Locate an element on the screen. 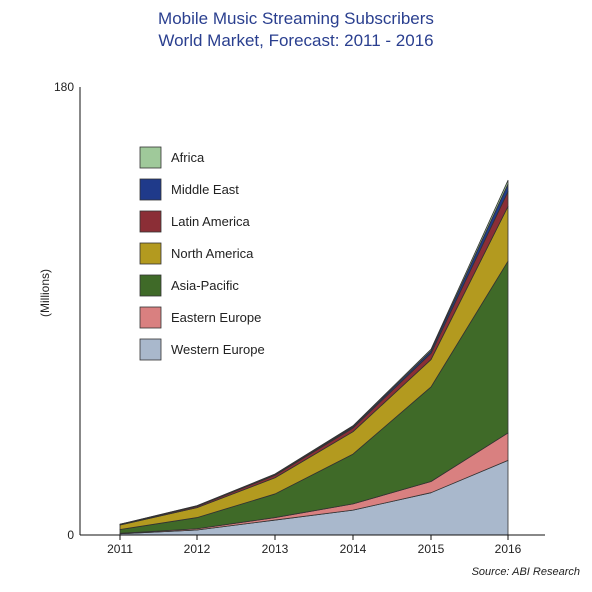 Image resolution: width=592 pixels, height=592 pixels. y-tick-label: 180 is located at coordinates (64, 87).